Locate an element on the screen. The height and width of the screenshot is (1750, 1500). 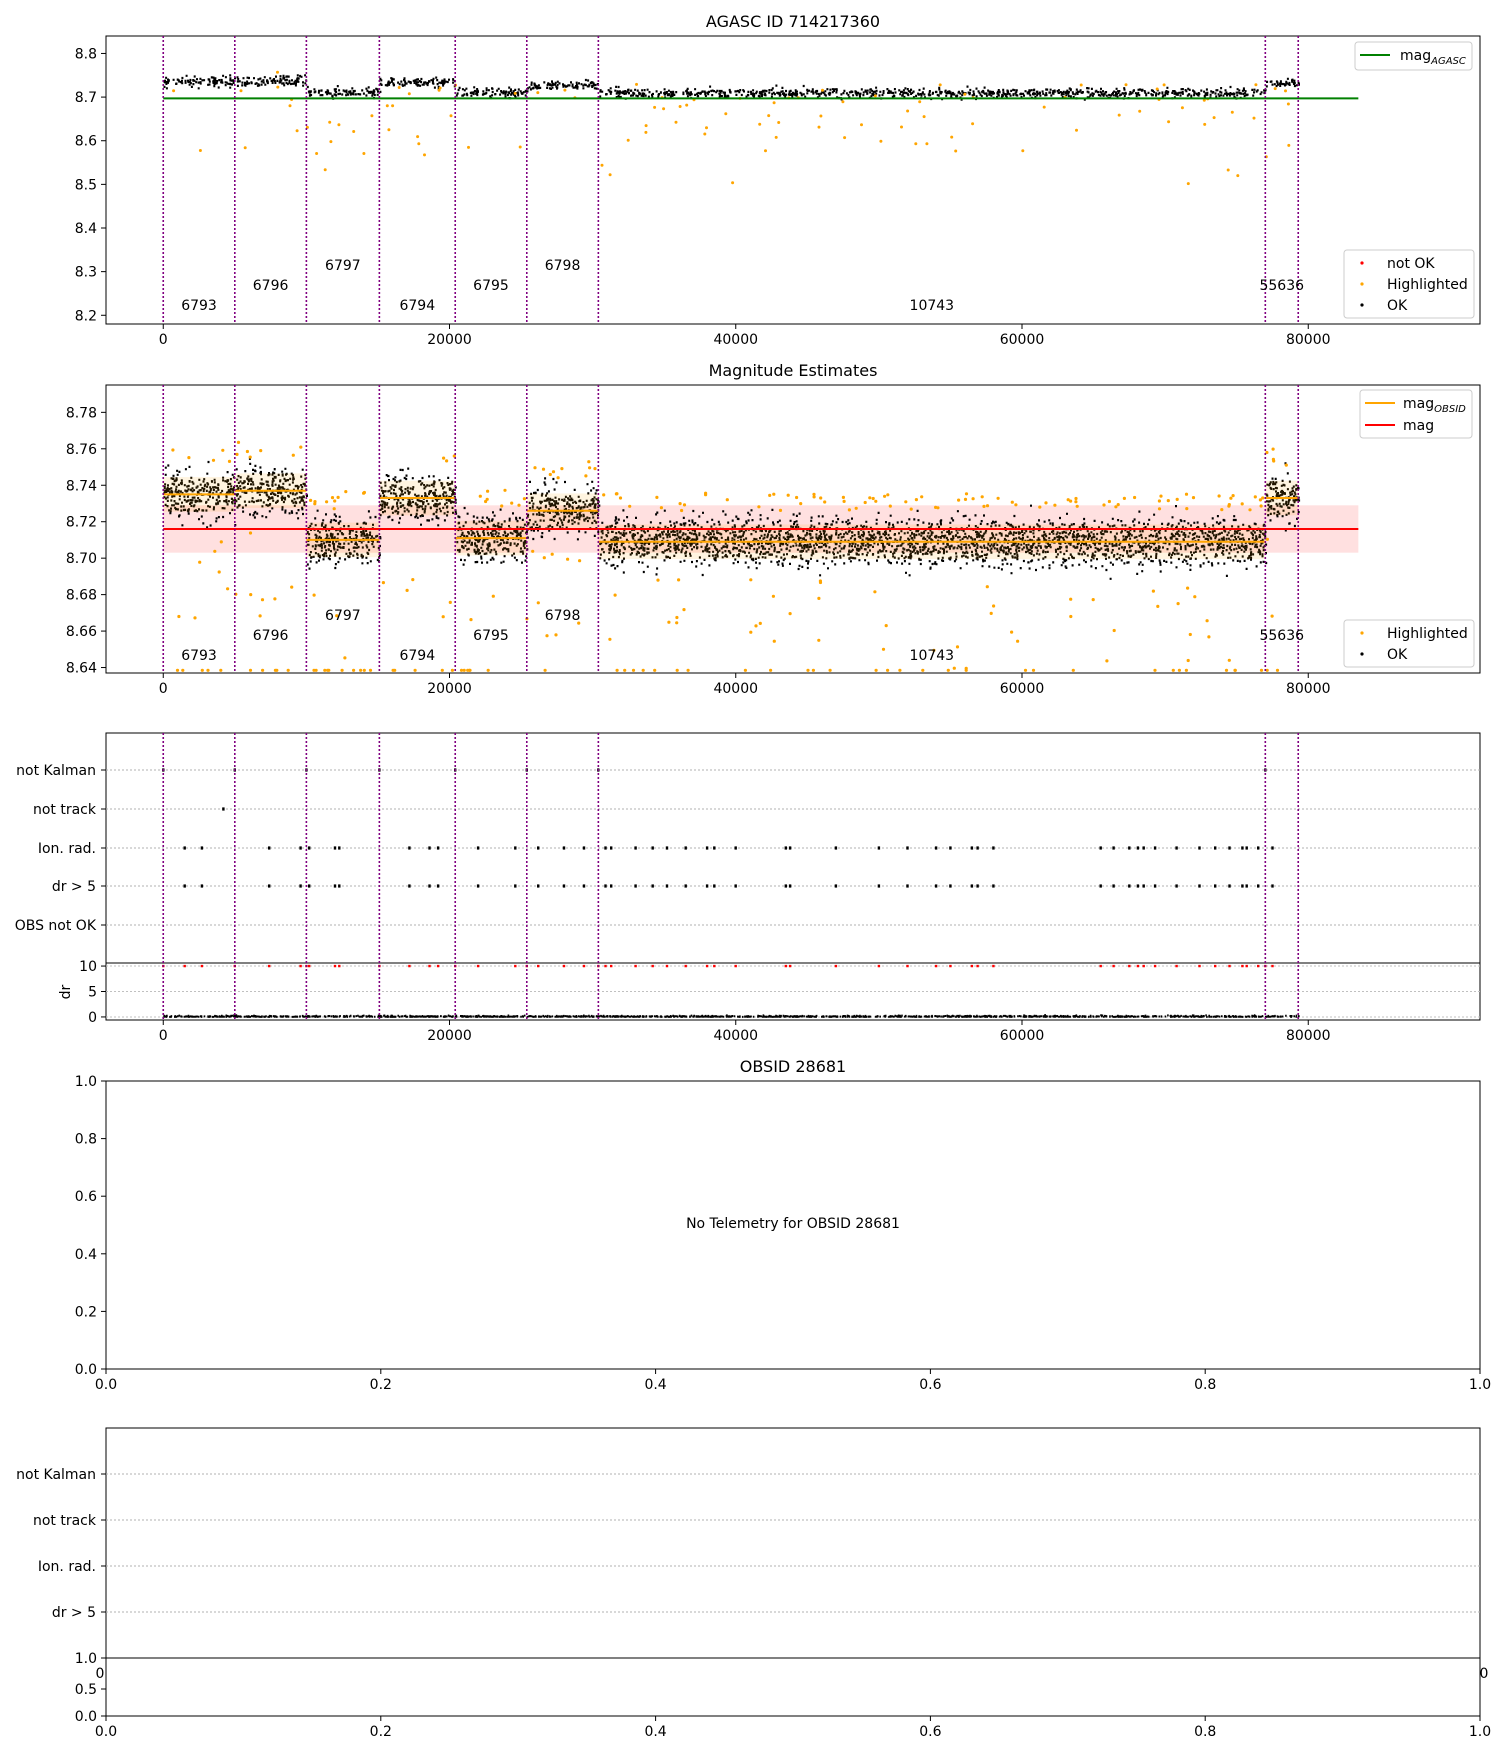
dr-axis-label: dr is located at coordinates (66, 991).